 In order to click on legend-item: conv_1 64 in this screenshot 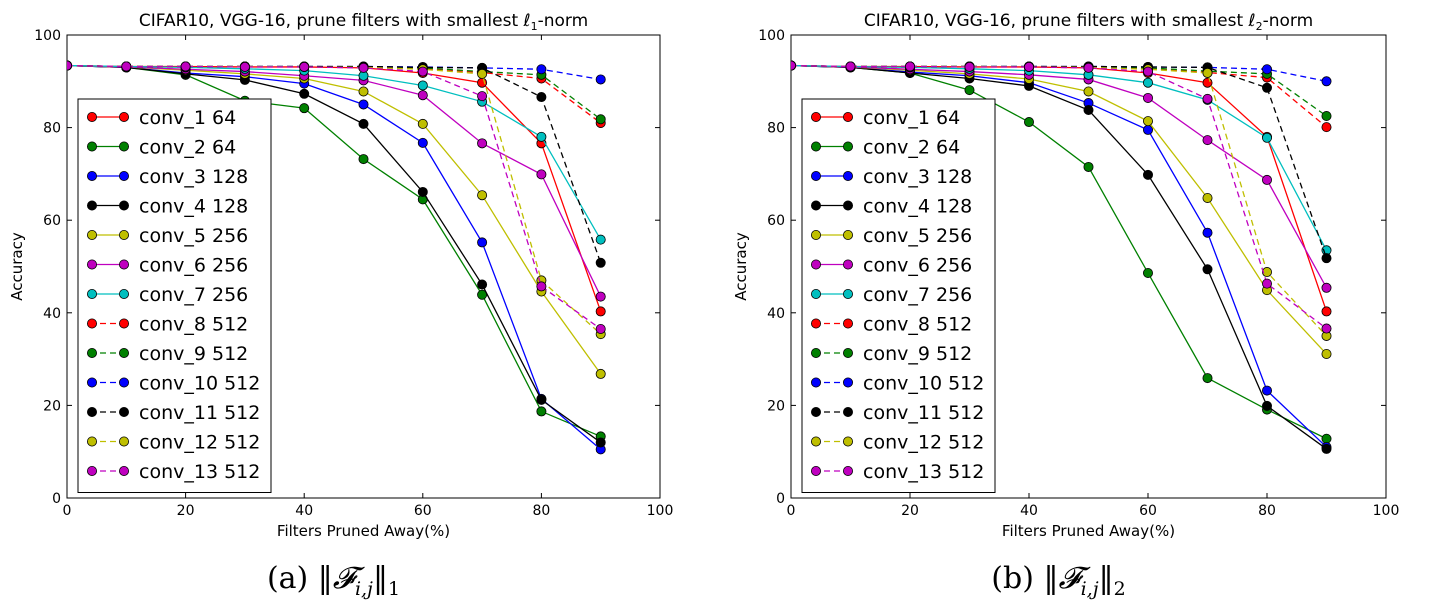, I will do `click(885, 118)`.